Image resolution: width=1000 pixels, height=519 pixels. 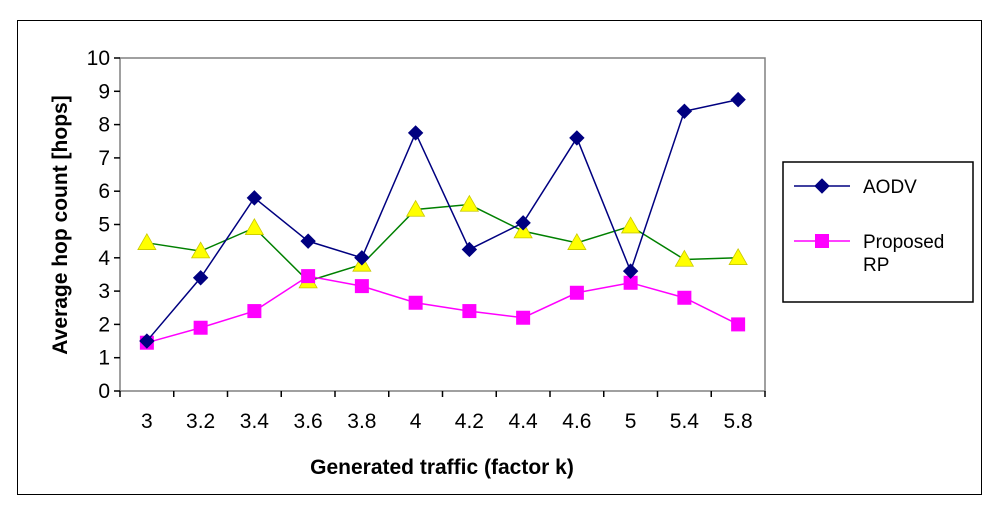 I want to click on y-axis-title: Average hop count [hops], so click(x=60, y=224).